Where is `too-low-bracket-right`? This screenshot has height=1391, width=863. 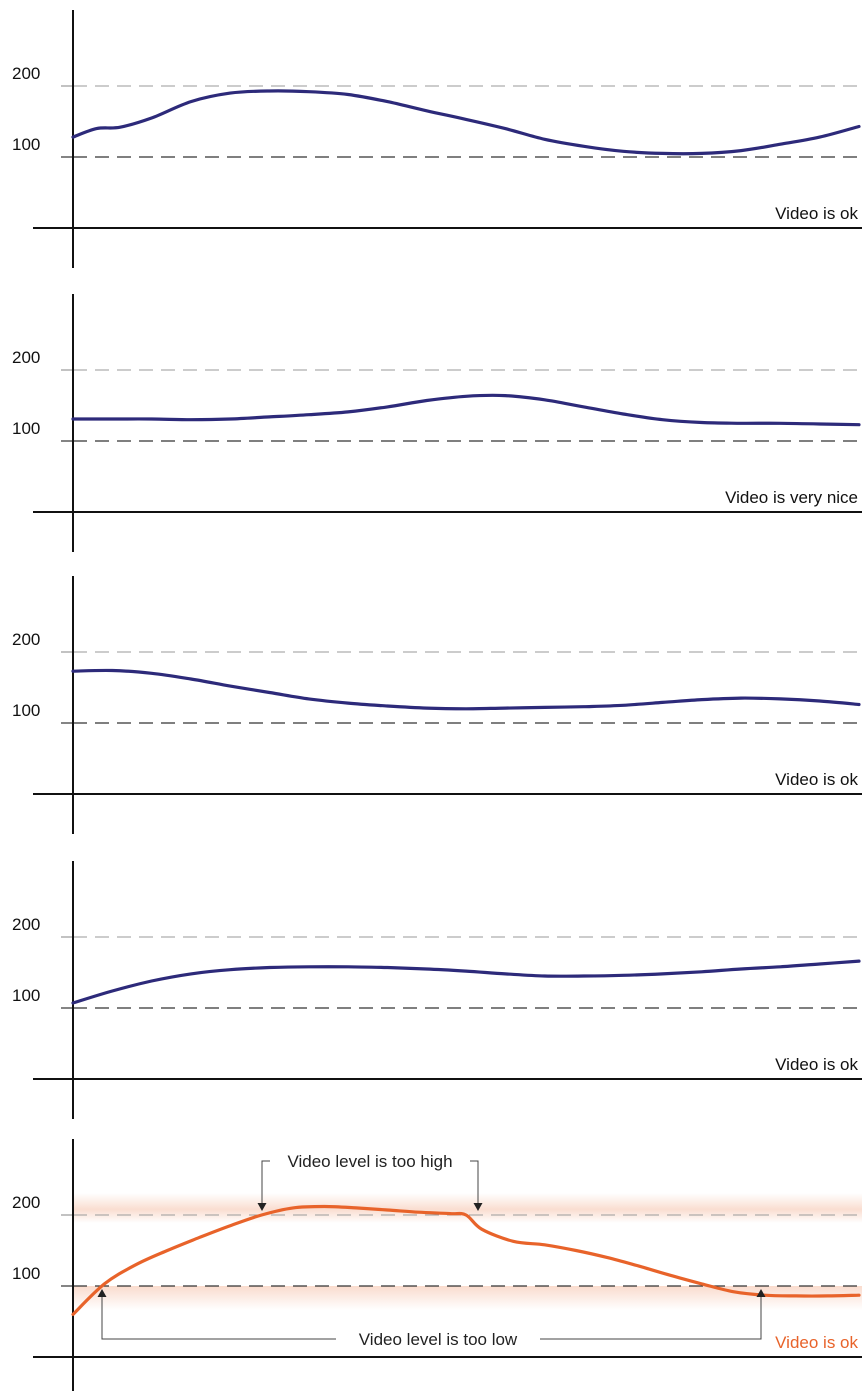
too-low-bracket-right is located at coordinates (651, 1317).